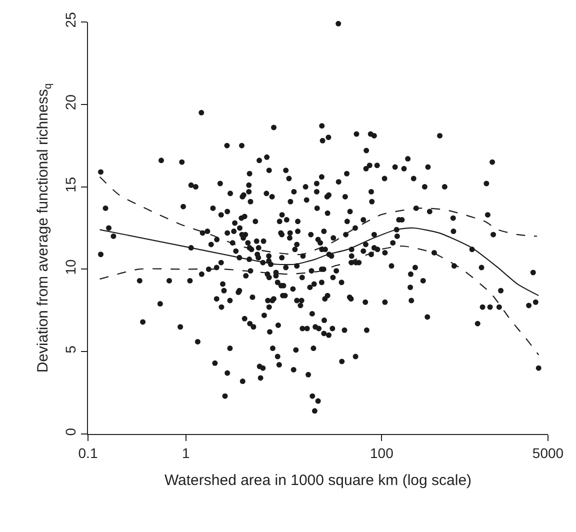 This screenshot has height=532, width=576. Describe the element at coordinates (382, 452) in the screenshot. I see `x-tick-label: 100` at that location.